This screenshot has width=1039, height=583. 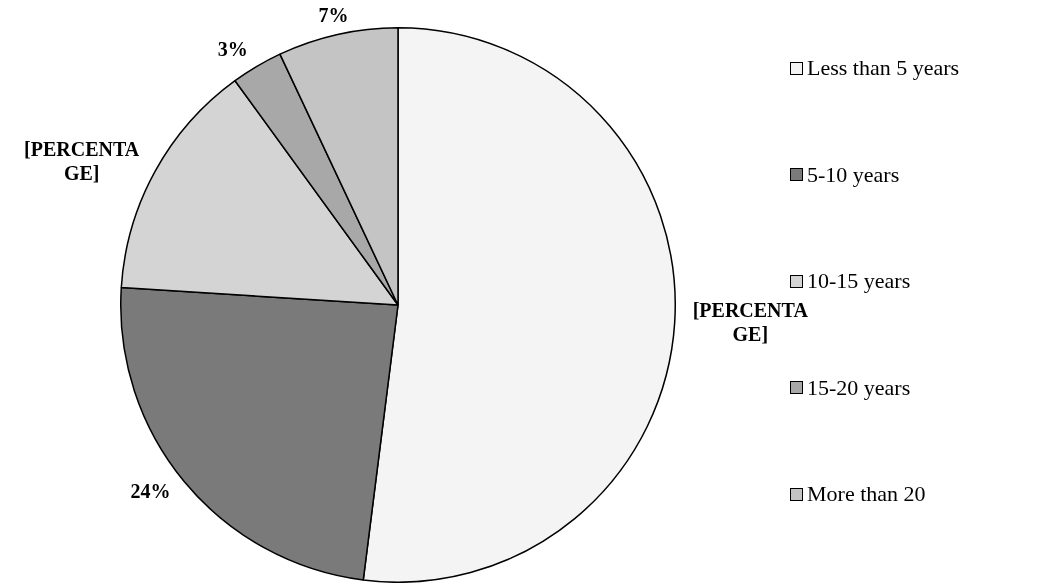 I want to click on legend-label: 15-20 years, so click(x=859, y=387).